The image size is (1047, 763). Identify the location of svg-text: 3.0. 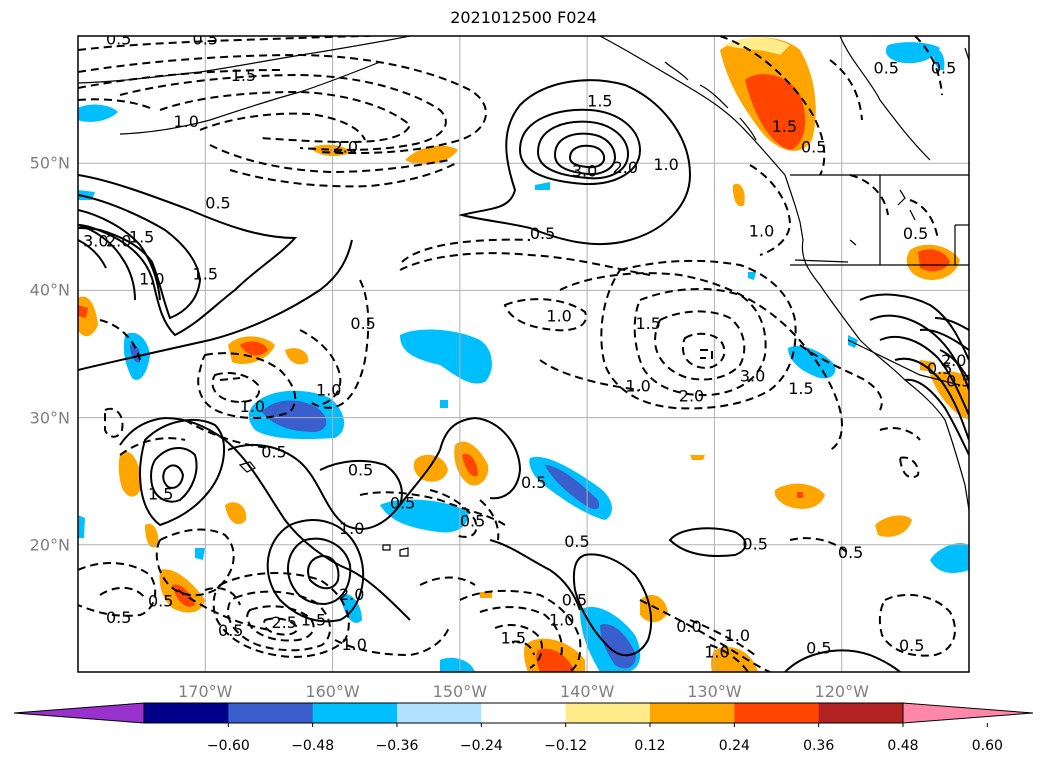
(752, 375).